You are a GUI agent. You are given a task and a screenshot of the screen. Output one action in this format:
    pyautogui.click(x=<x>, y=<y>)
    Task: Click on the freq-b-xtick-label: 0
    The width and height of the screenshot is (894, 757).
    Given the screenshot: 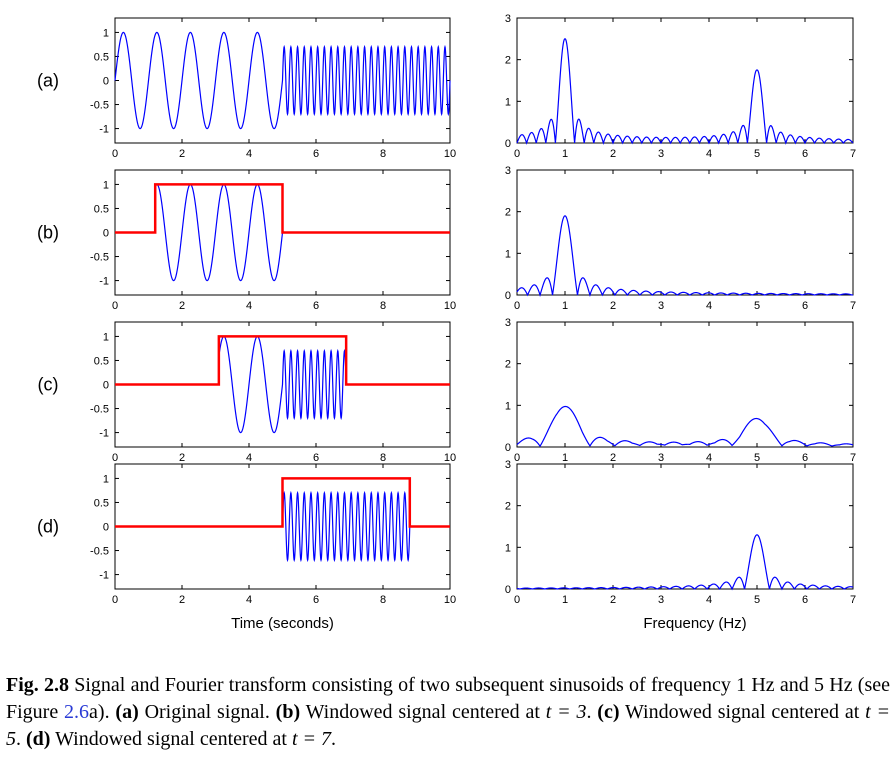 What is the action you would take?
    pyautogui.click(x=517, y=306)
    